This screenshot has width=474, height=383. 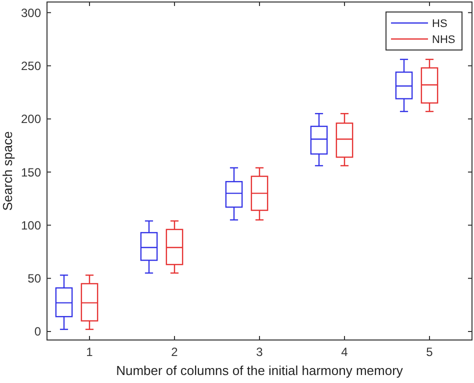 What do you see at coordinates (31, 172) in the screenshot?
I see `y-tick-label: 150` at bounding box center [31, 172].